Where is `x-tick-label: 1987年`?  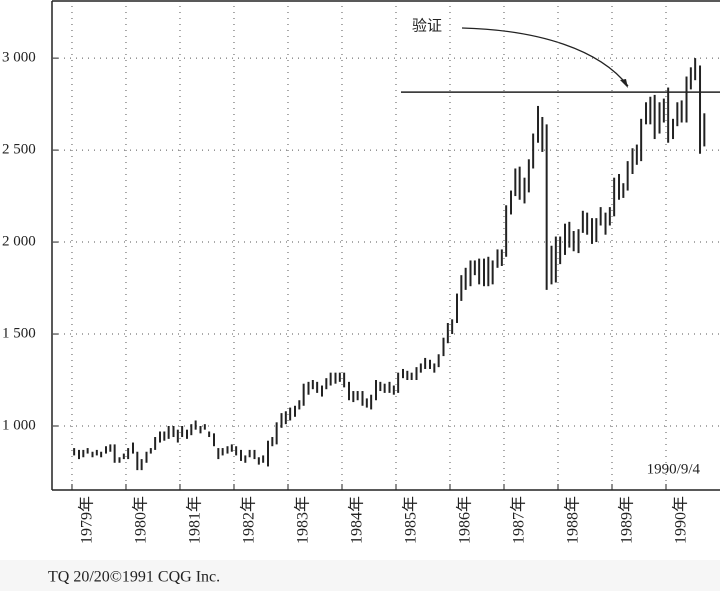 x-tick-label: 1987年 is located at coordinates (519, 520).